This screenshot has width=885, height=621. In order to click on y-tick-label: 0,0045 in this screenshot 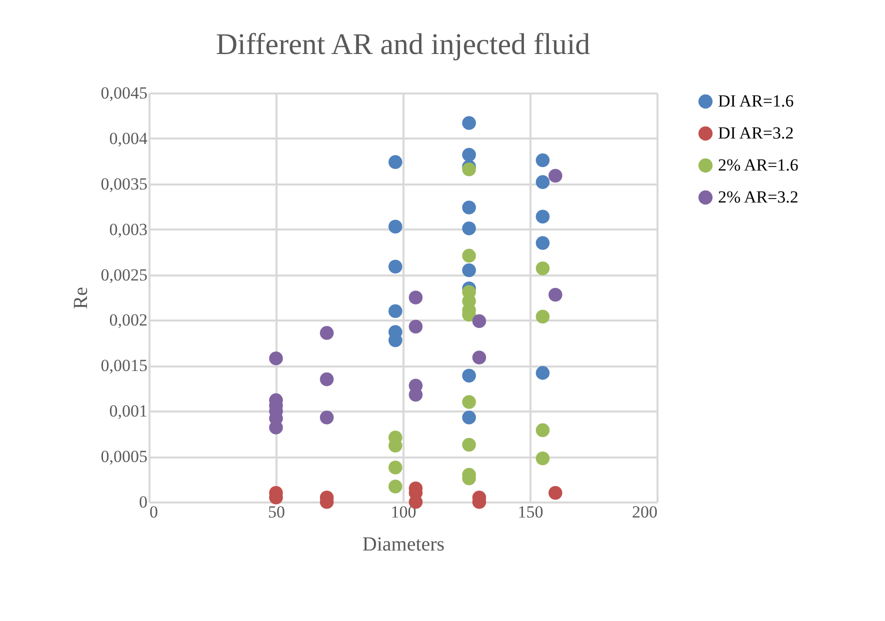, I will do `click(124, 93)`.